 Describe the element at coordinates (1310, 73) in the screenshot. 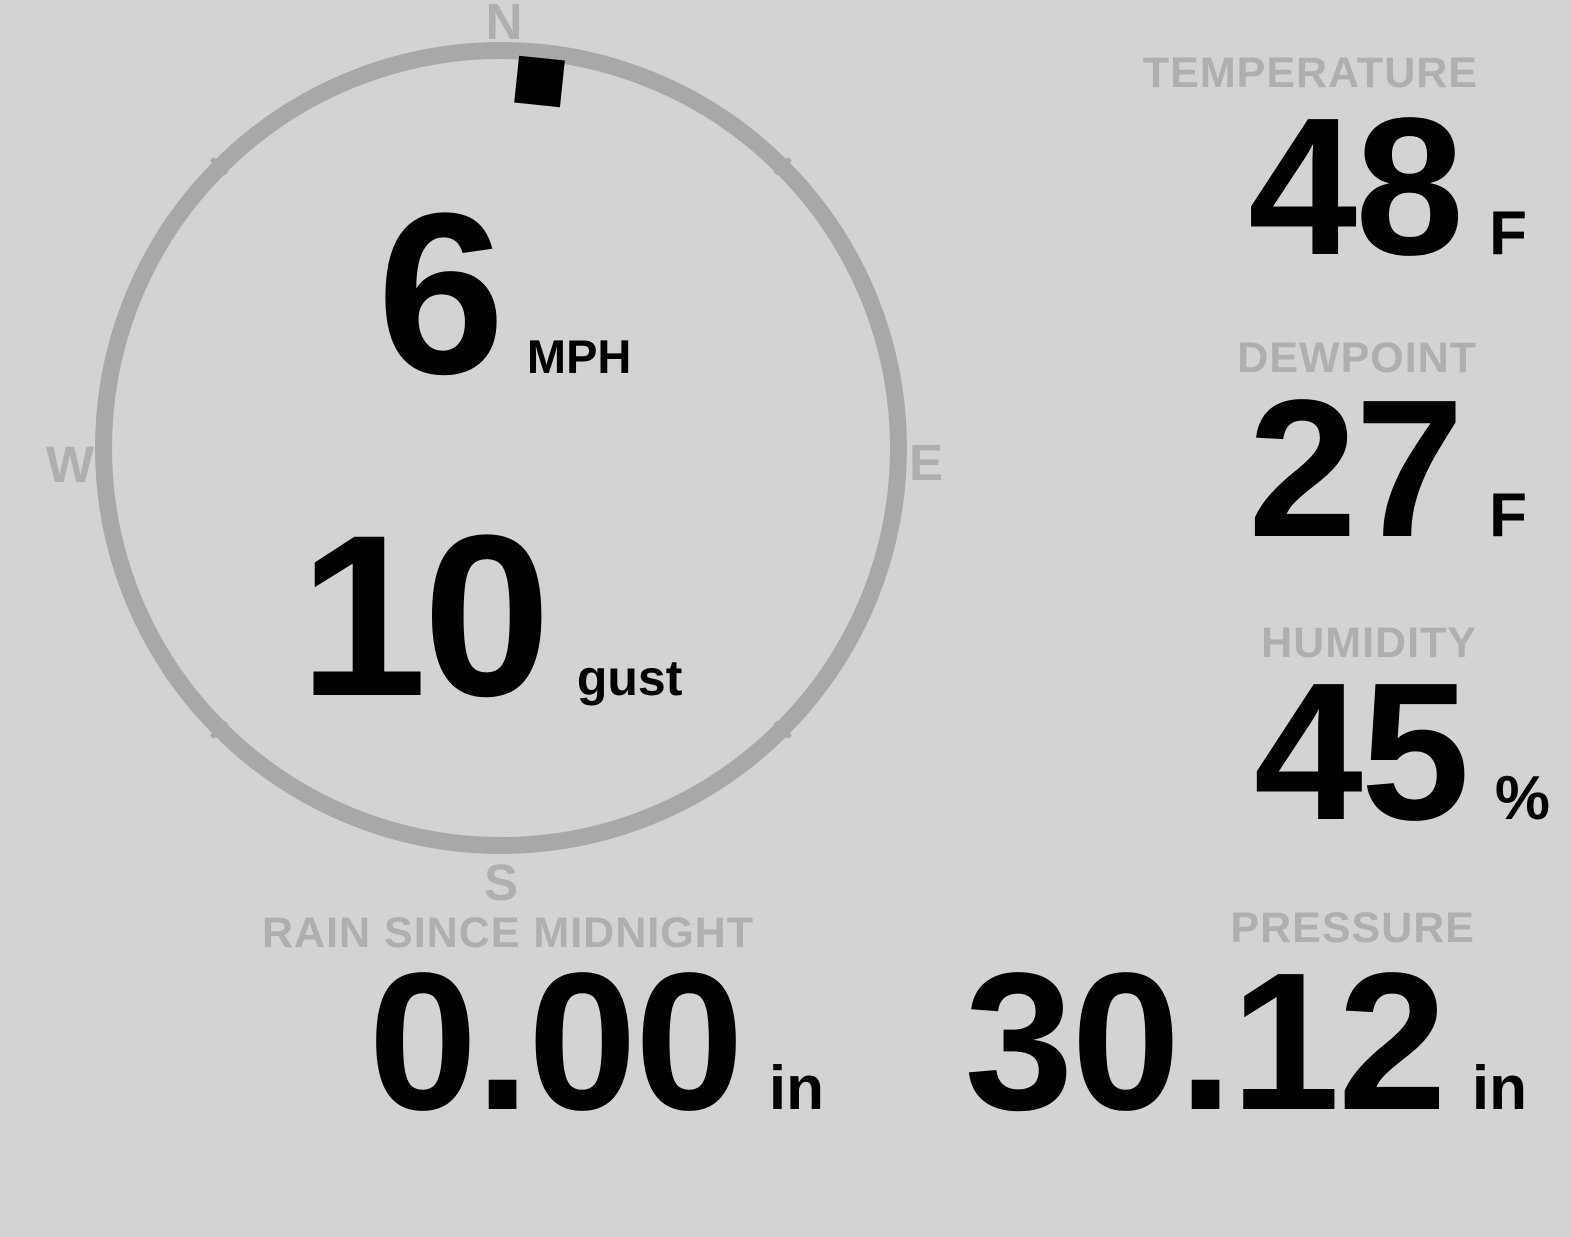

I see `temperature-label: TEMPERATURE` at that location.